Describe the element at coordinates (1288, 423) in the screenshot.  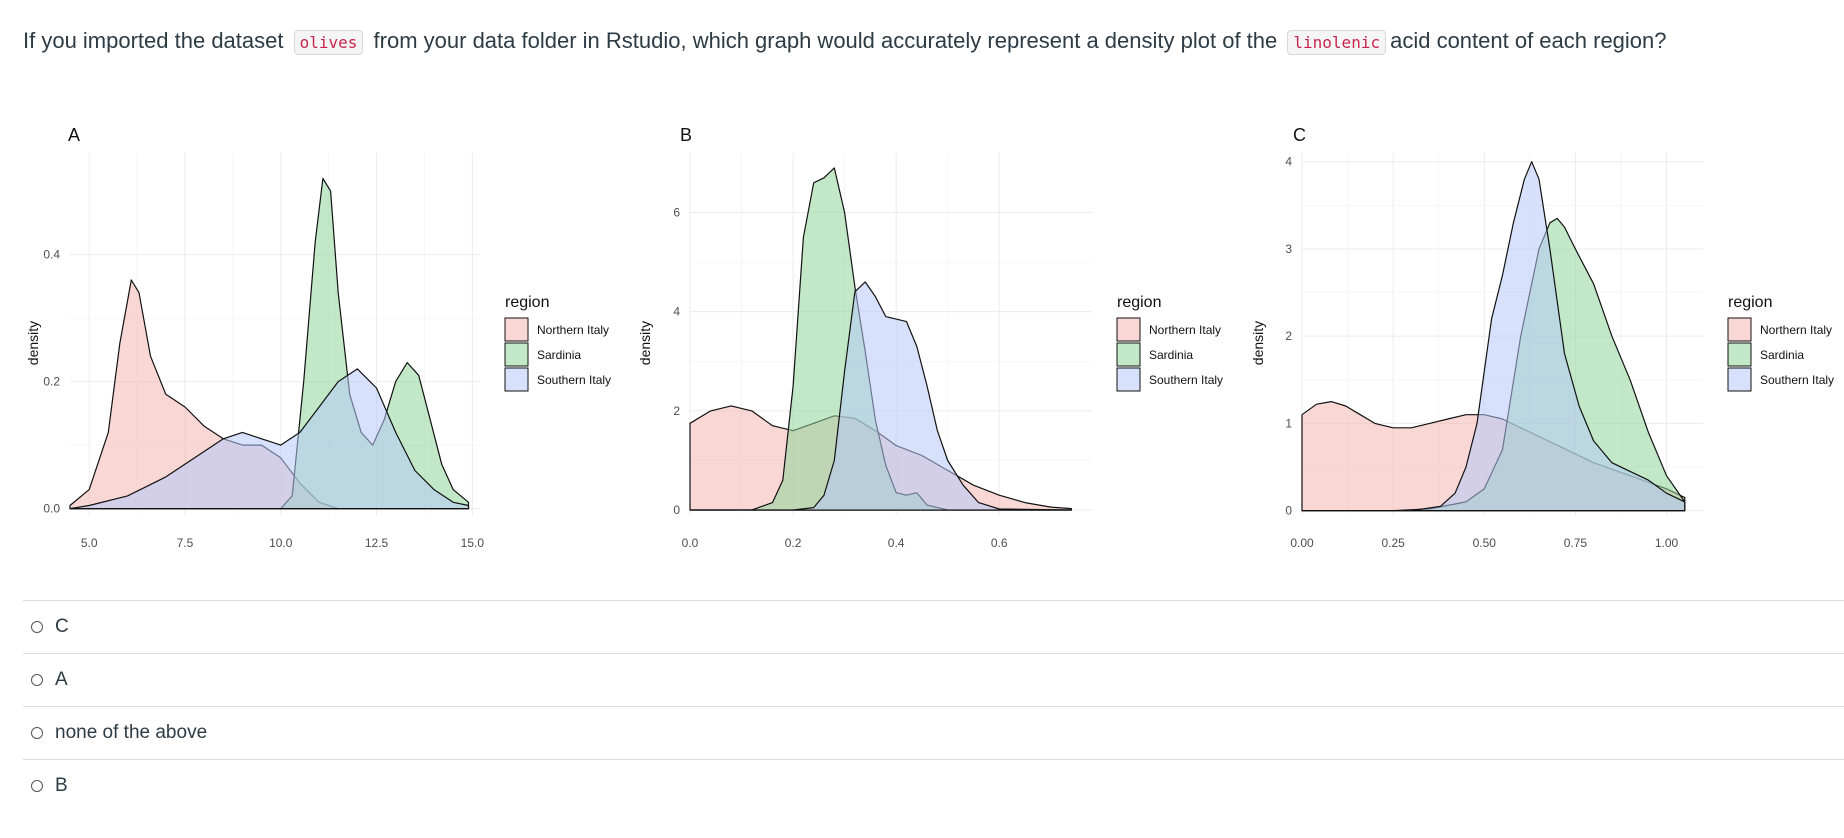
I see `y-tick-label: 1` at that location.